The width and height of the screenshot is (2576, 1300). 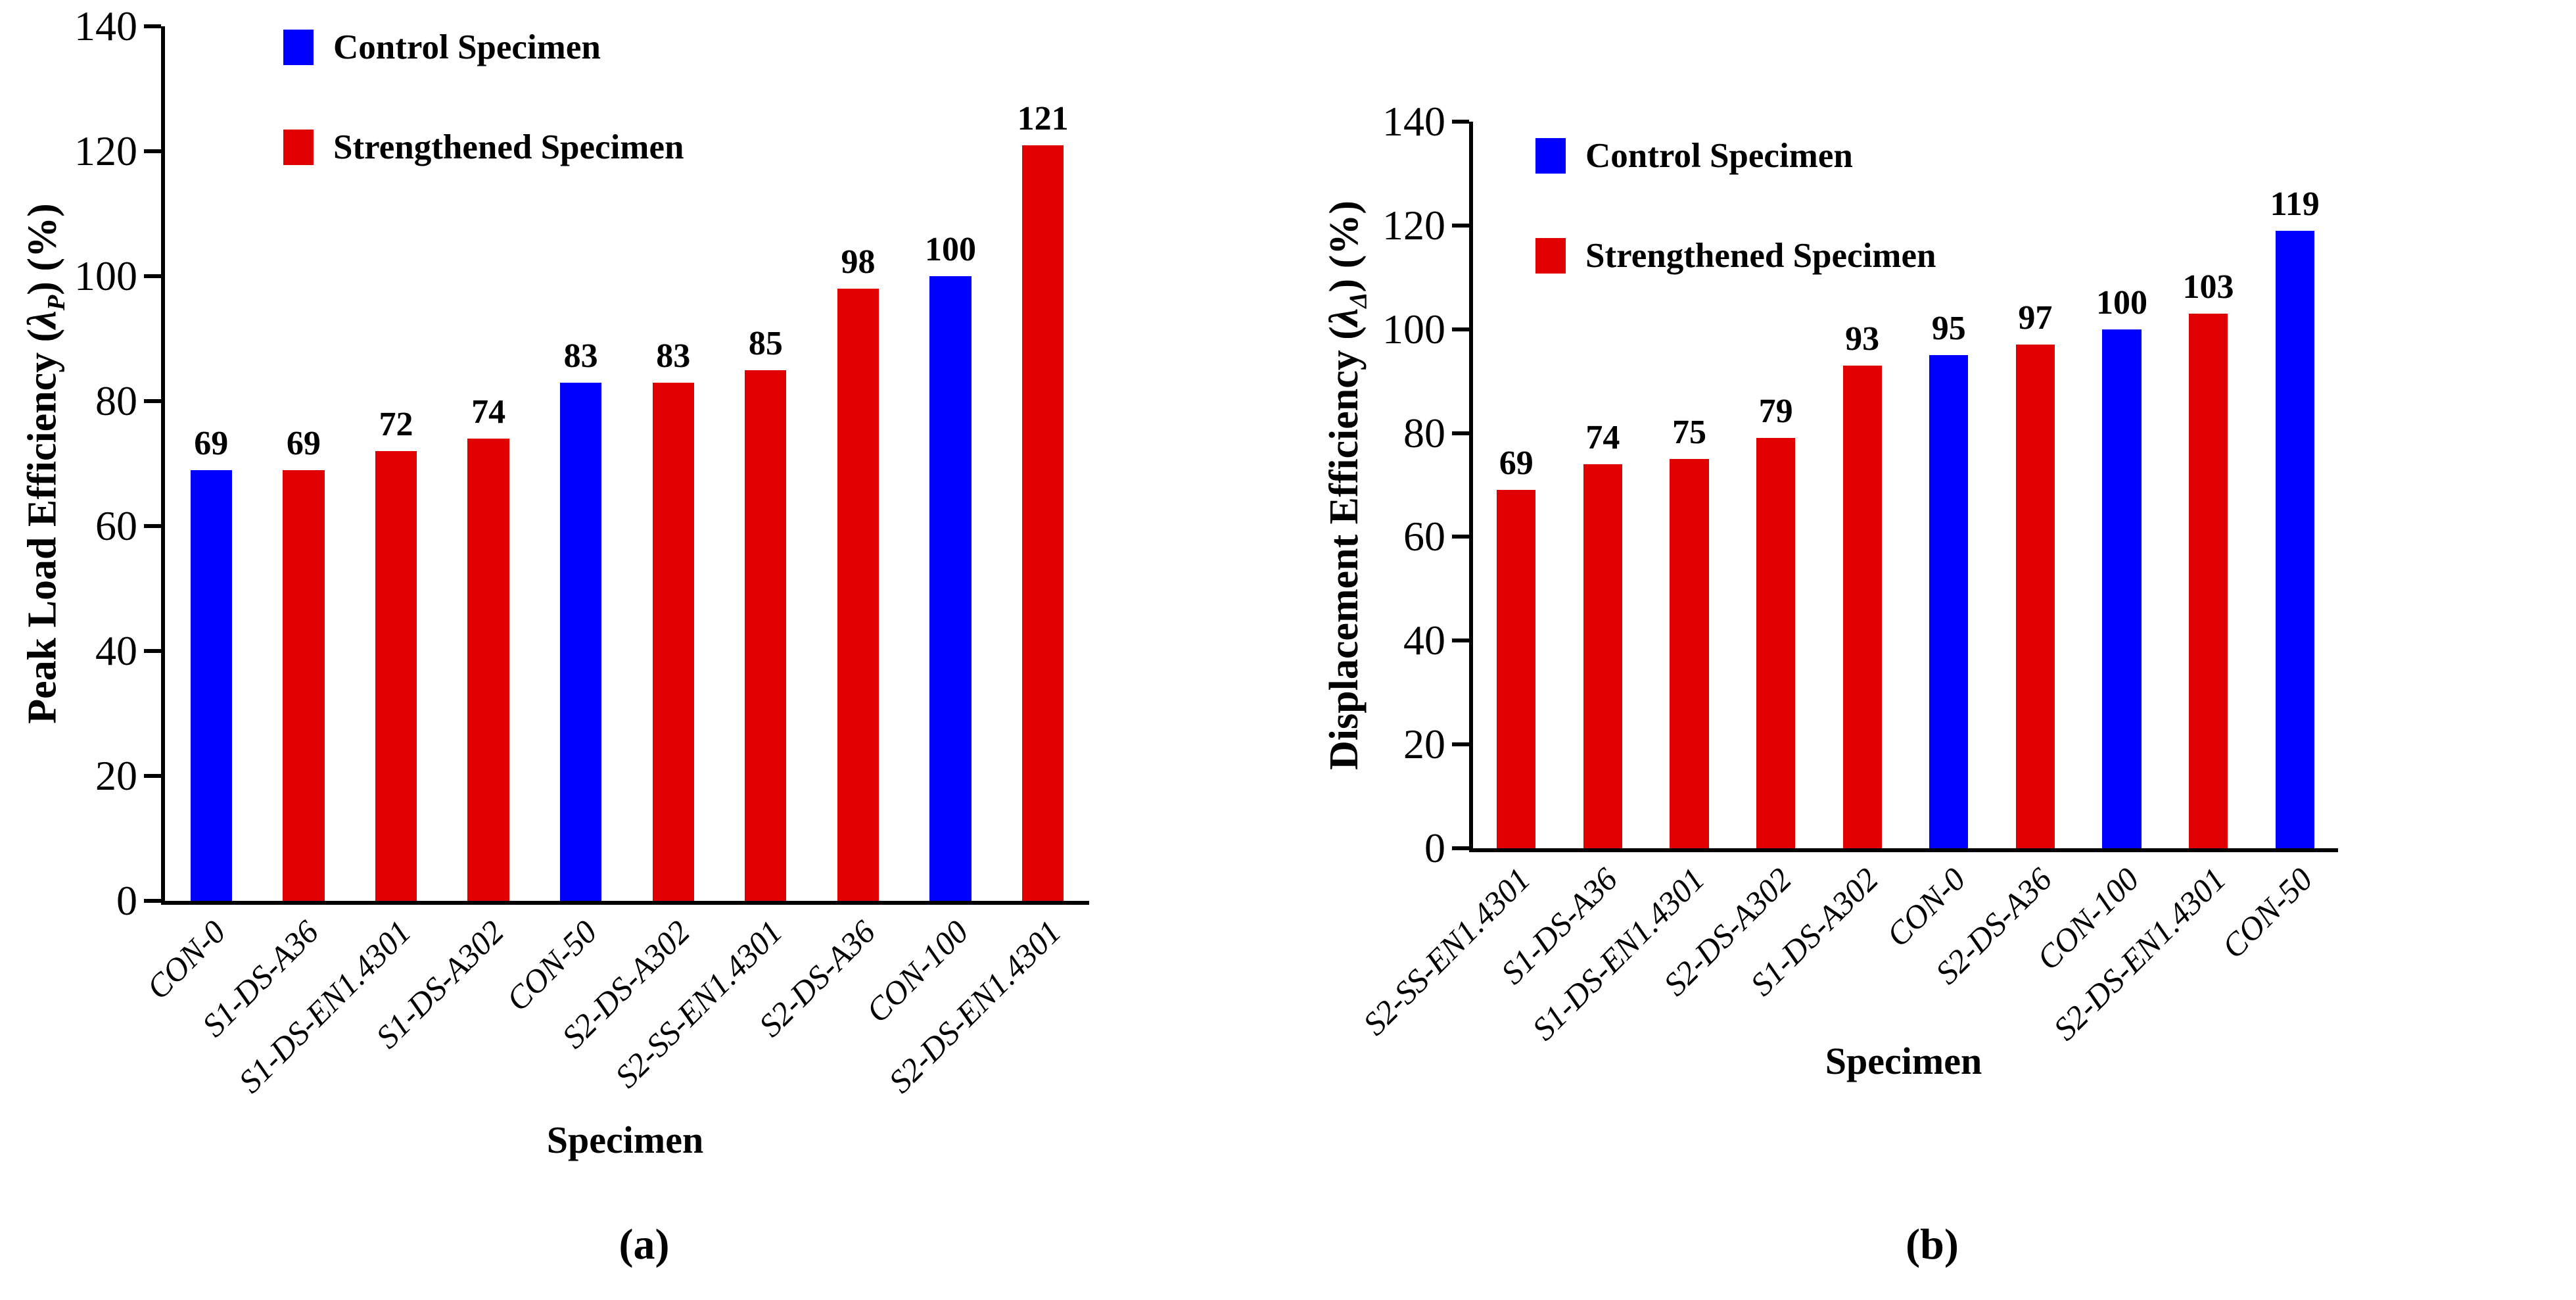 What do you see at coordinates (1761, 256) in the screenshot?
I see `legend-label-strengthened: Strengthened Specimen` at bounding box center [1761, 256].